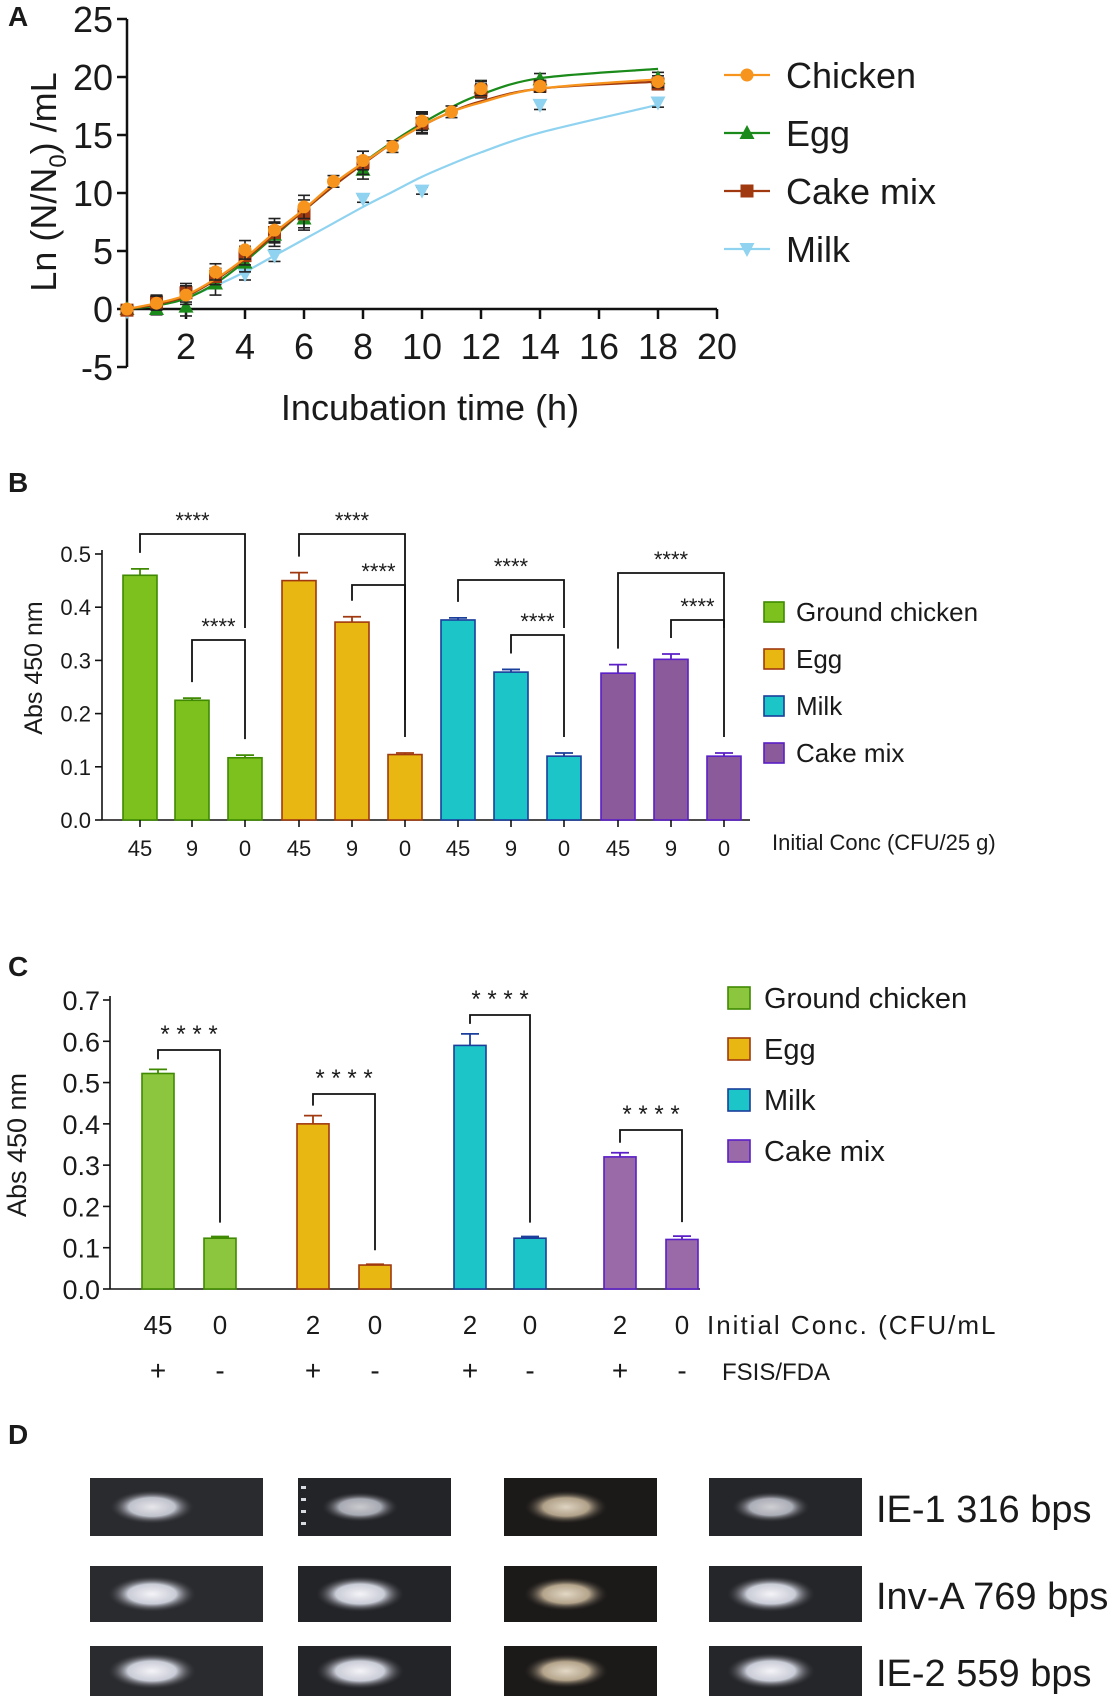 The width and height of the screenshot is (1114, 1699). I want to click on c-y-tick-label: 0.6, so click(81, 1042).